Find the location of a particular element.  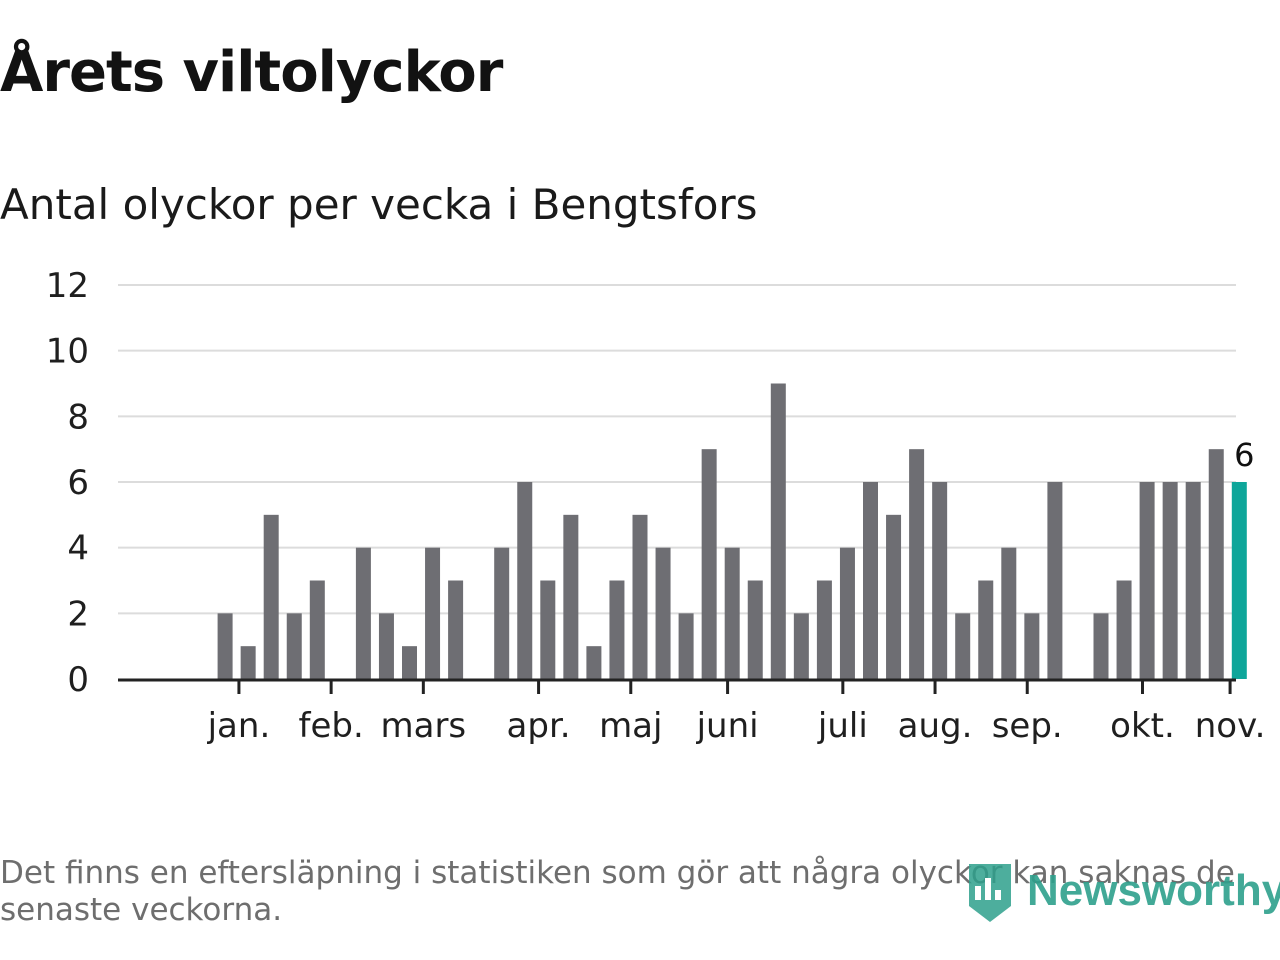

x-tick-label: jan. is located at coordinates (239, 726).